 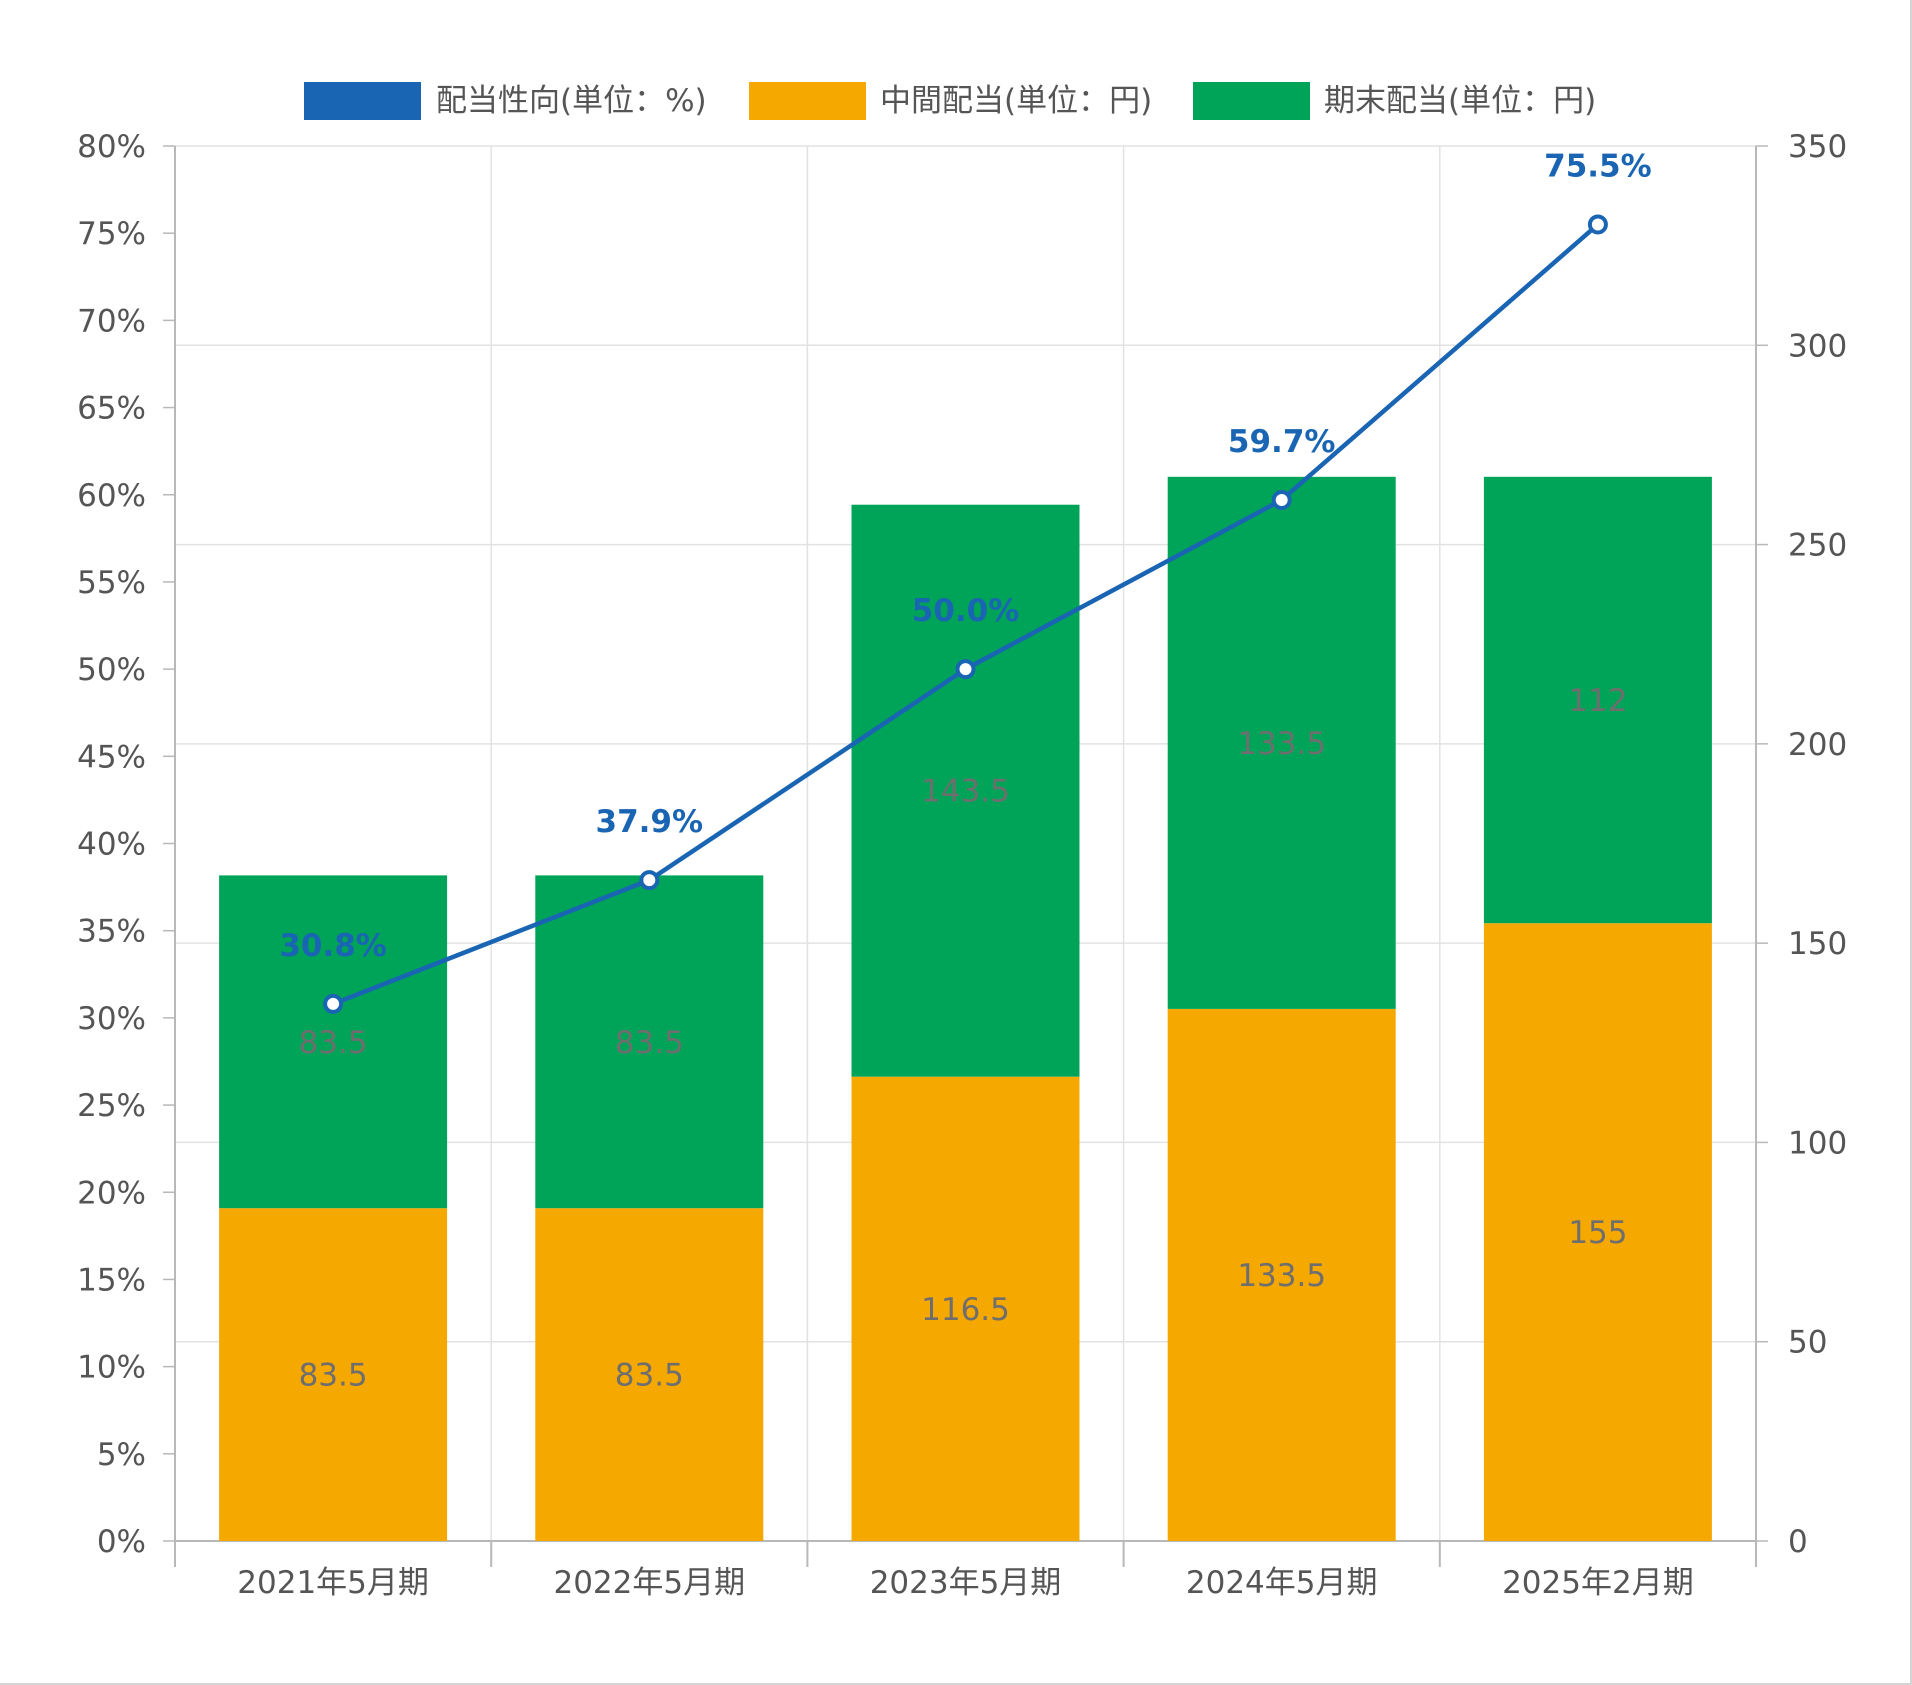 What do you see at coordinates (1282, 442) in the screenshot?
I see `payout-ratio-label: 59.7%` at bounding box center [1282, 442].